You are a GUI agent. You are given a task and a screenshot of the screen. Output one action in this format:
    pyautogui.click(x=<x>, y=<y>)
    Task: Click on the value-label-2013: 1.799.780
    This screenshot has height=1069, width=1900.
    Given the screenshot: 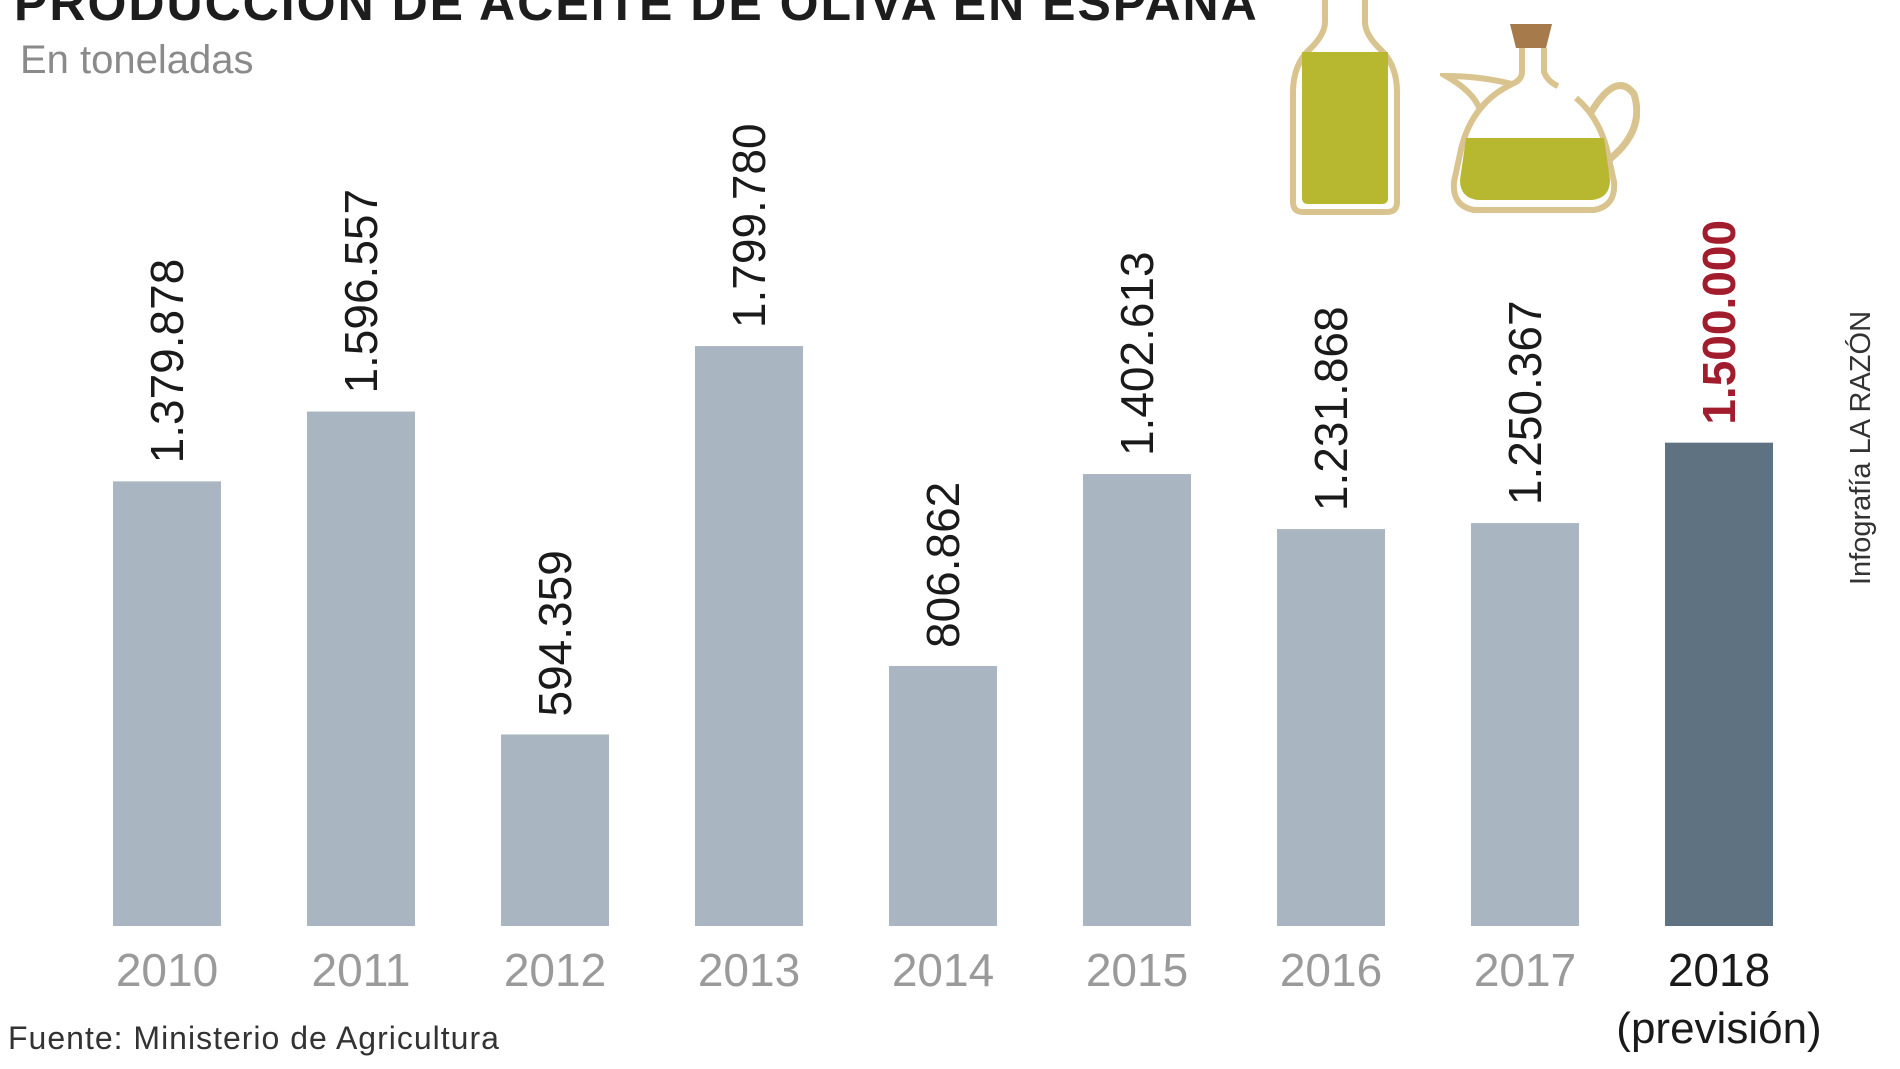 What is the action you would take?
    pyautogui.click(x=749, y=225)
    